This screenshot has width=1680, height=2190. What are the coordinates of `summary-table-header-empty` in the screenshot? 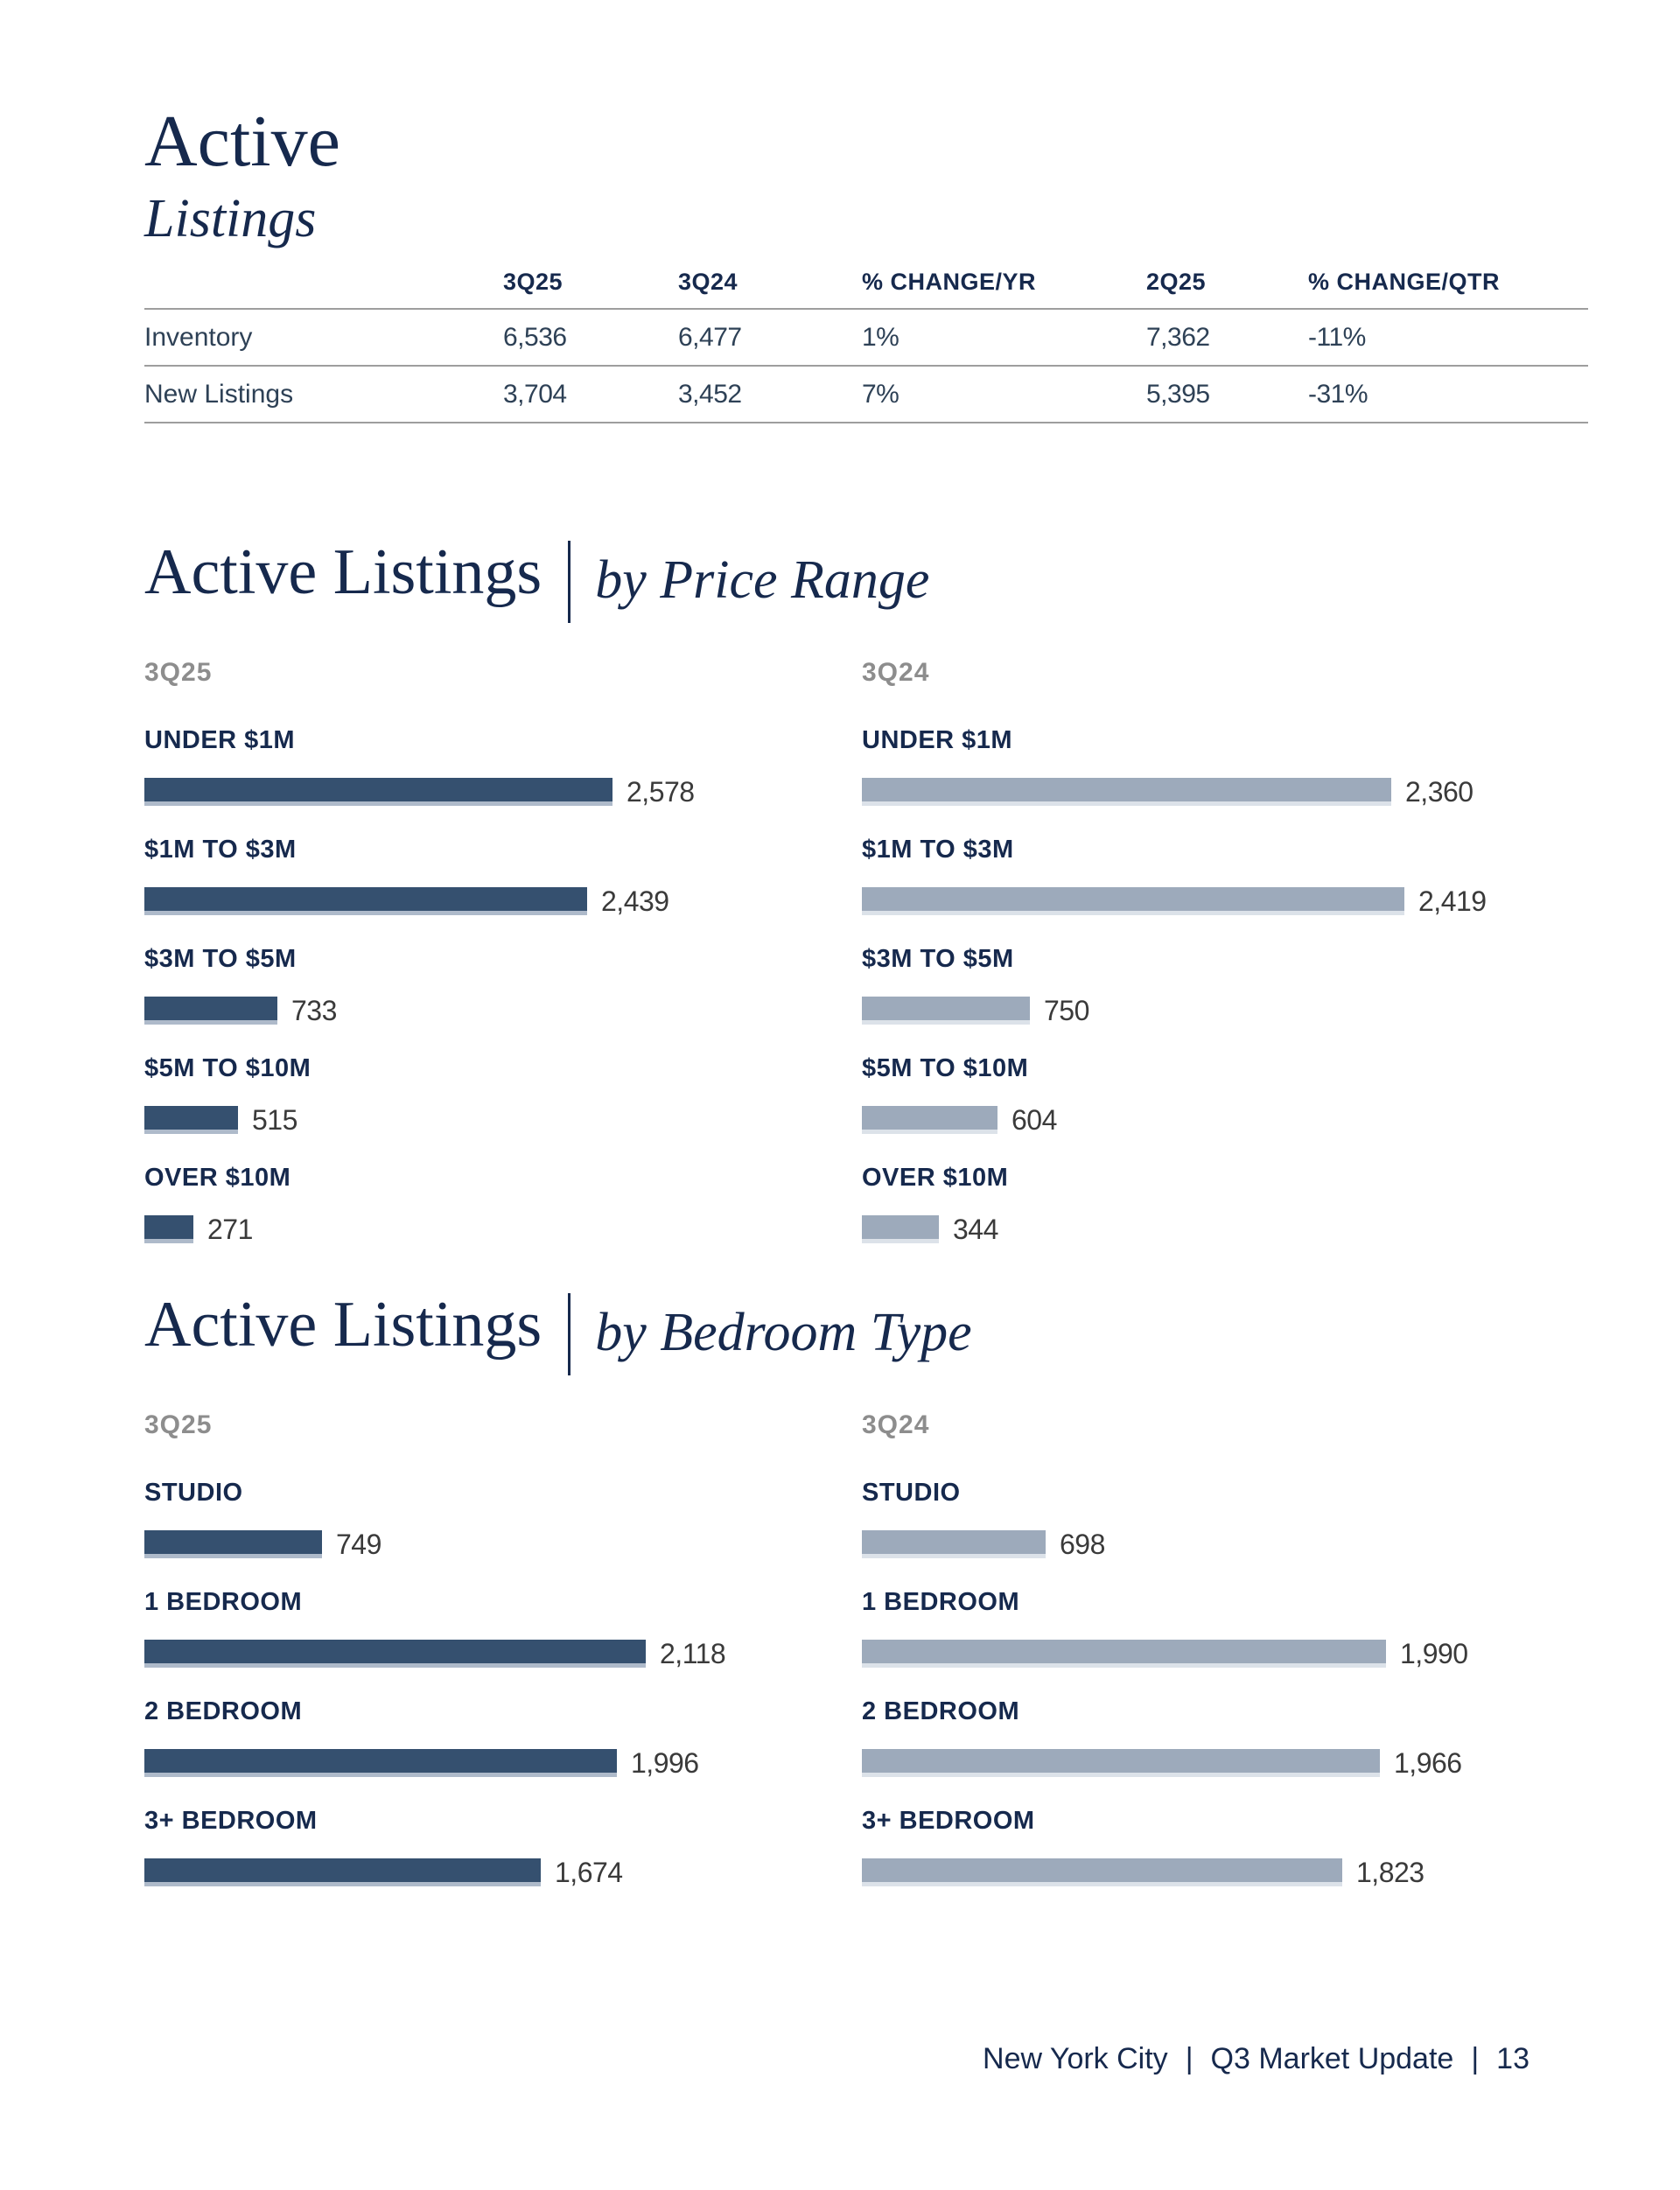 It's located at (323, 302).